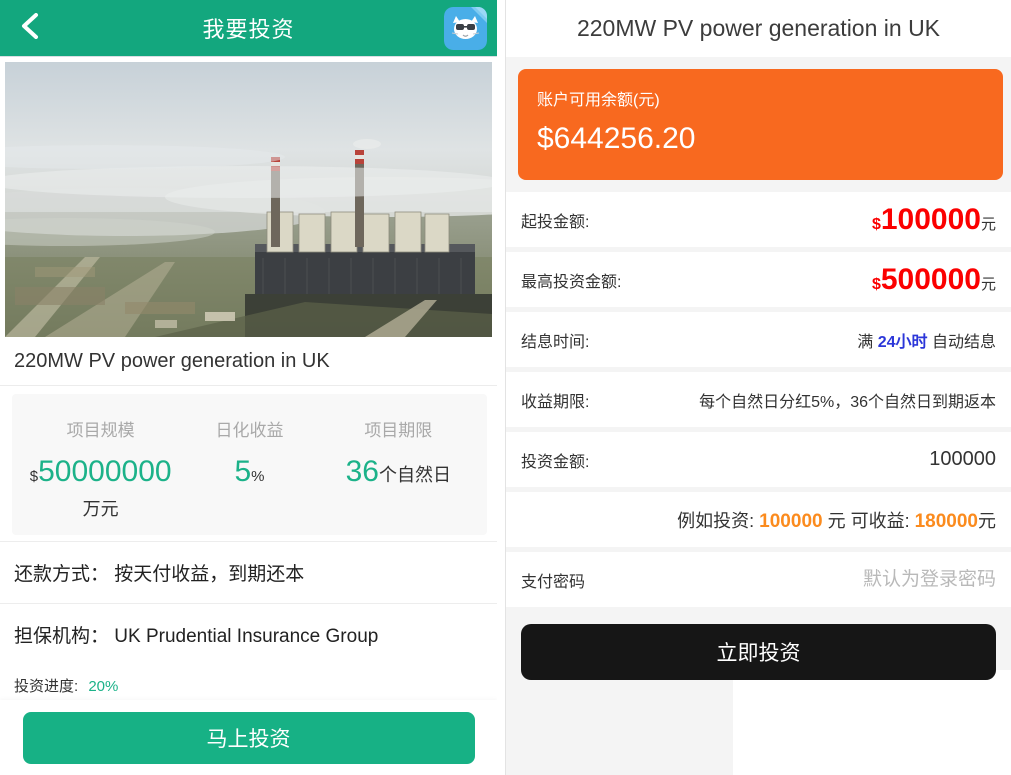  What do you see at coordinates (362, 471) in the screenshot?
I see `stat-duration-value: 36` at bounding box center [362, 471].